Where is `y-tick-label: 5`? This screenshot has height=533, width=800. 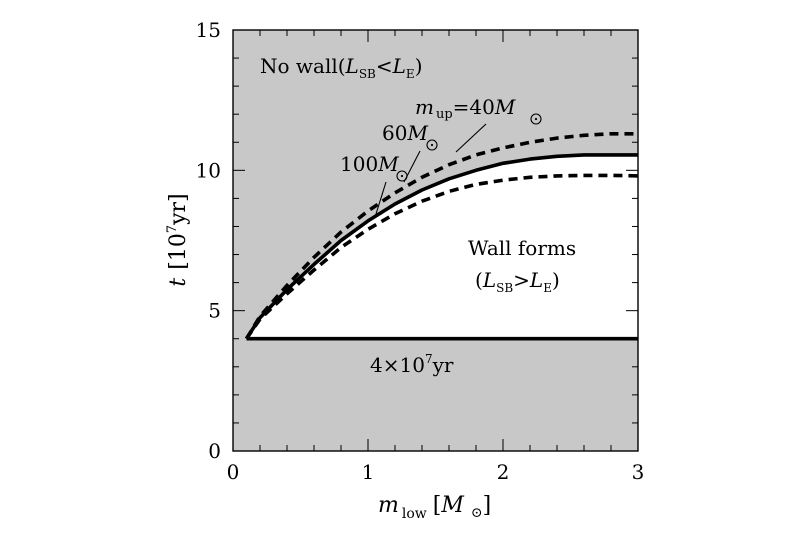 y-tick-label: 5 is located at coordinates (214, 311).